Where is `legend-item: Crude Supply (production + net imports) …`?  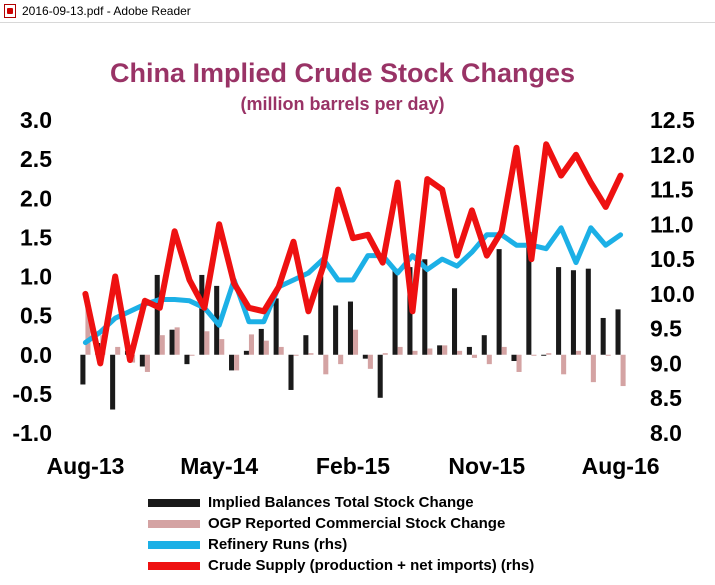 legend-item: Crude Supply (production + net imports) … is located at coordinates (341, 565).